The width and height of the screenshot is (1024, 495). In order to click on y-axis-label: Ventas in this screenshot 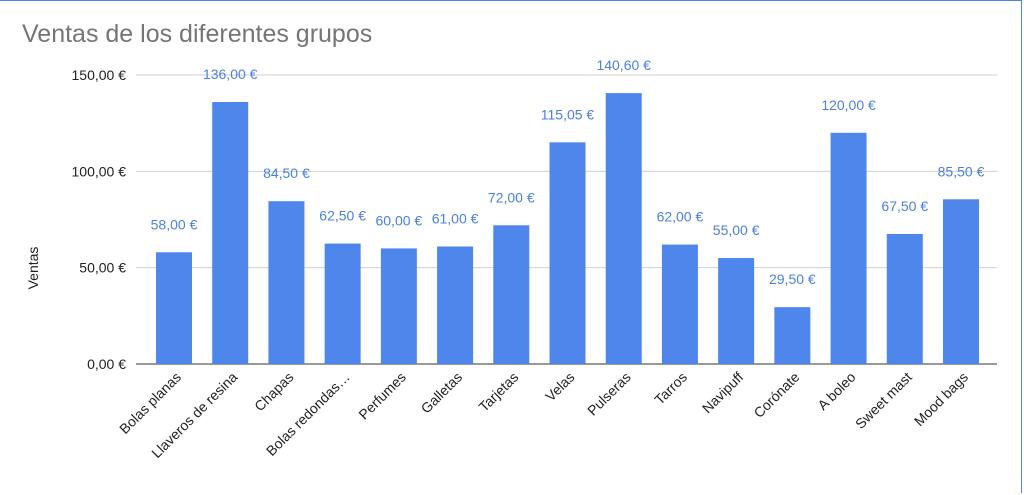, I will do `click(33, 268)`.